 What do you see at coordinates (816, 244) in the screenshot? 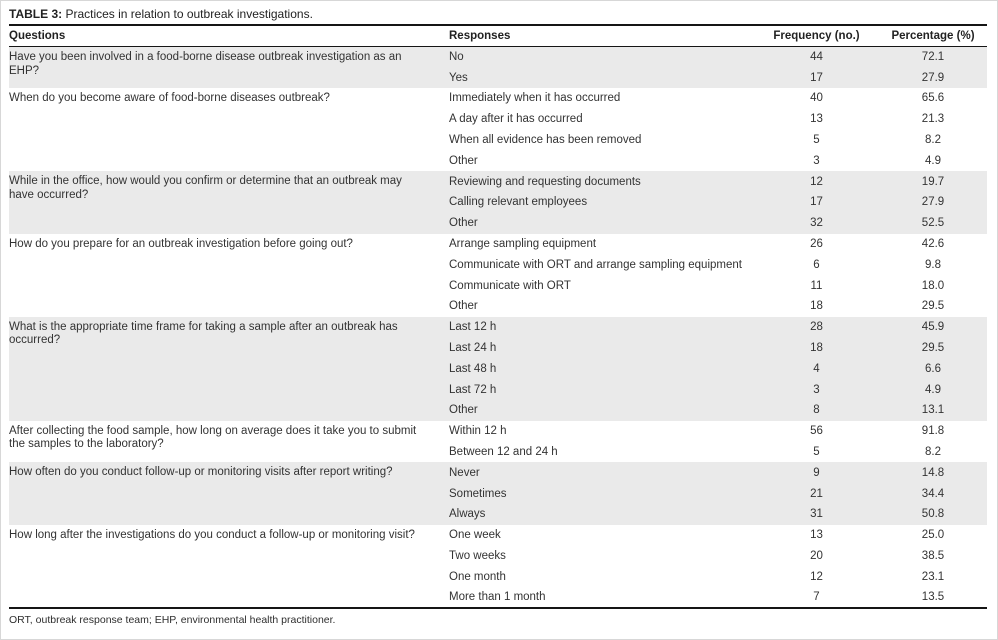
I see `frequency-cell: 26` at bounding box center [816, 244].